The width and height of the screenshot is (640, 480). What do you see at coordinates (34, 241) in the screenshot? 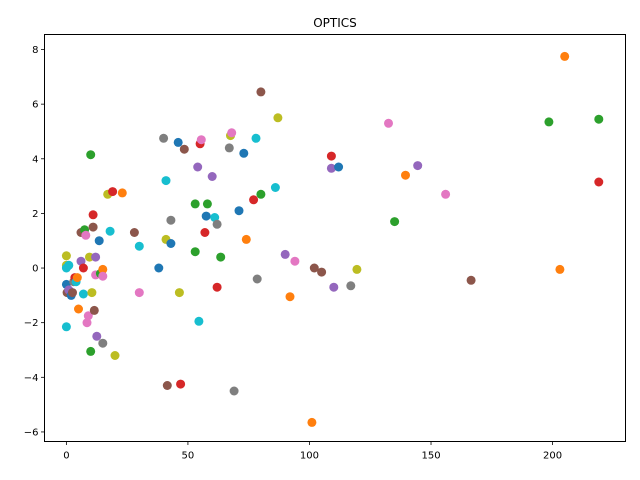
I see `y-axis: −6 −4 −2 0 2 4 6 8` at bounding box center [34, 241].